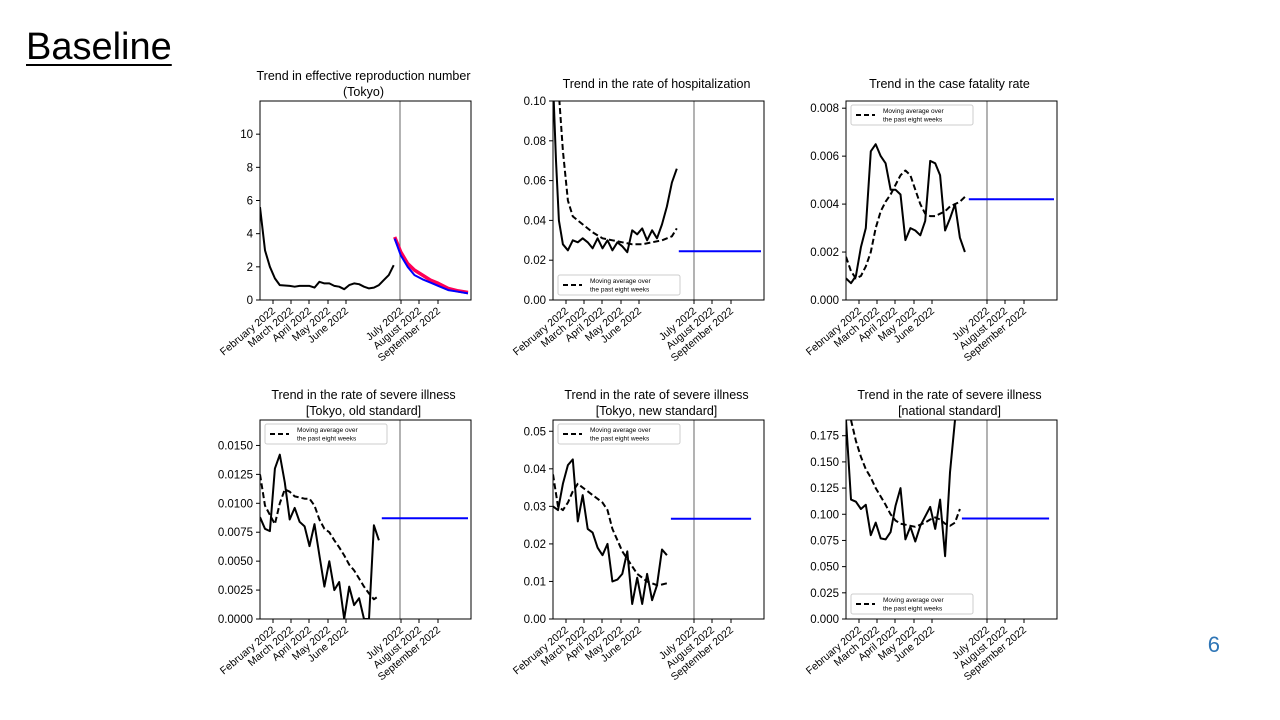 The width and height of the screenshot is (1280, 720). Describe the element at coordinates (250, 301) in the screenshot. I see `y-tick-label: 0` at that location.